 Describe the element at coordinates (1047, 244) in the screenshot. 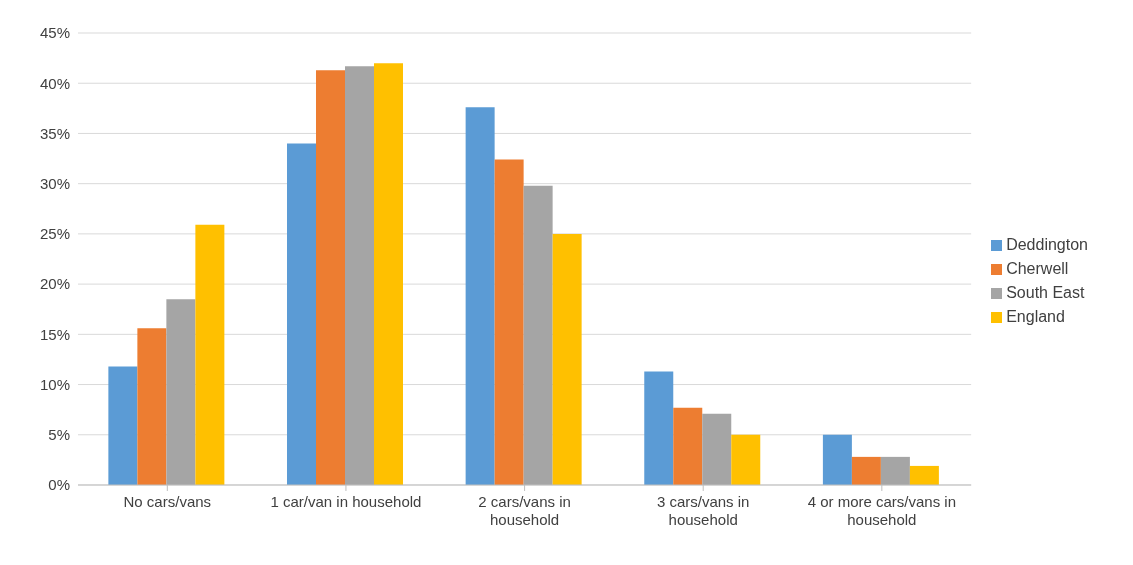

I see `legend-label: Deddington` at that location.